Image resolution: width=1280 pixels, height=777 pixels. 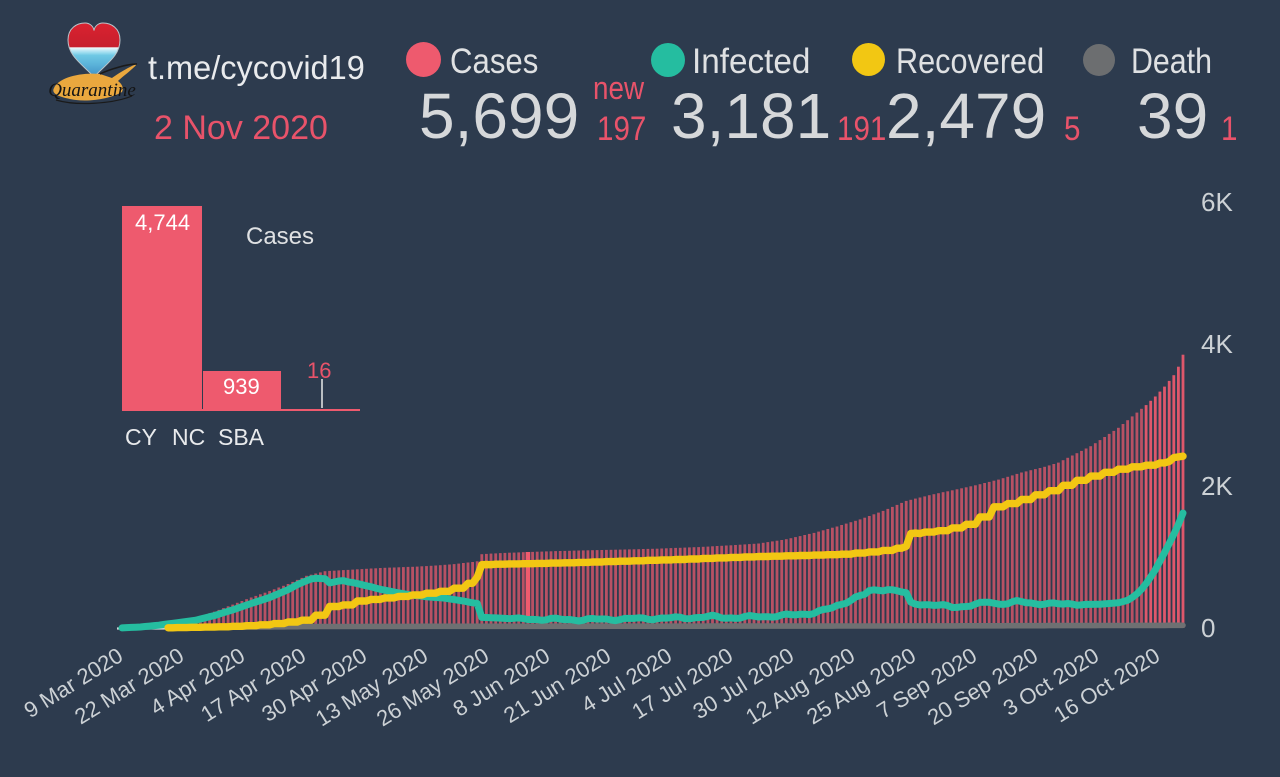 I want to click on svg-text: 4K, so click(x=1217, y=344).